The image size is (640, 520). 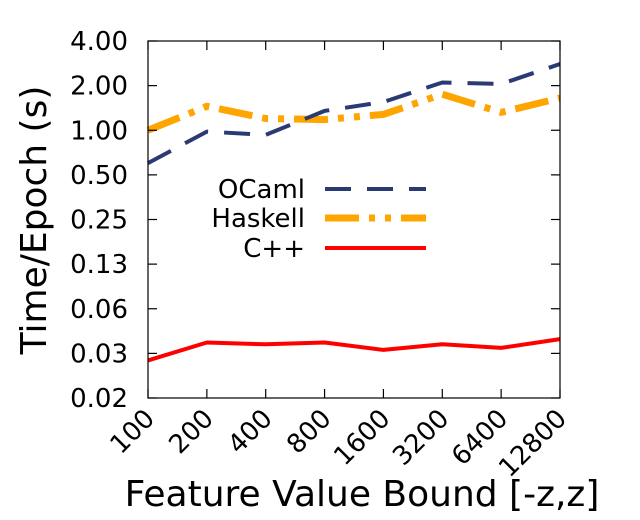 What do you see at coordinates (99, 221) in the screenshot?
I see `y-tick-label: 0.25` at bounding box center [99, 221].